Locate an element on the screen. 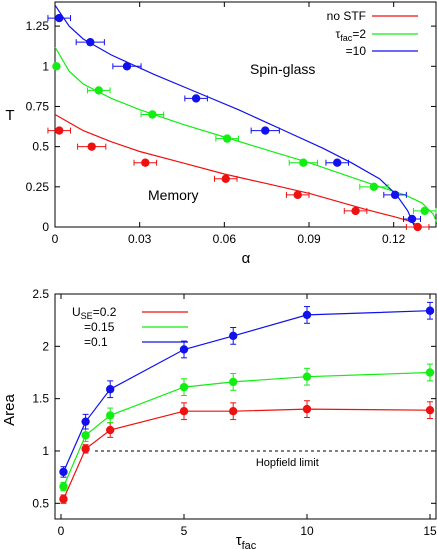  x-tick-label: 0.06 is located at coordinates (225, 239).